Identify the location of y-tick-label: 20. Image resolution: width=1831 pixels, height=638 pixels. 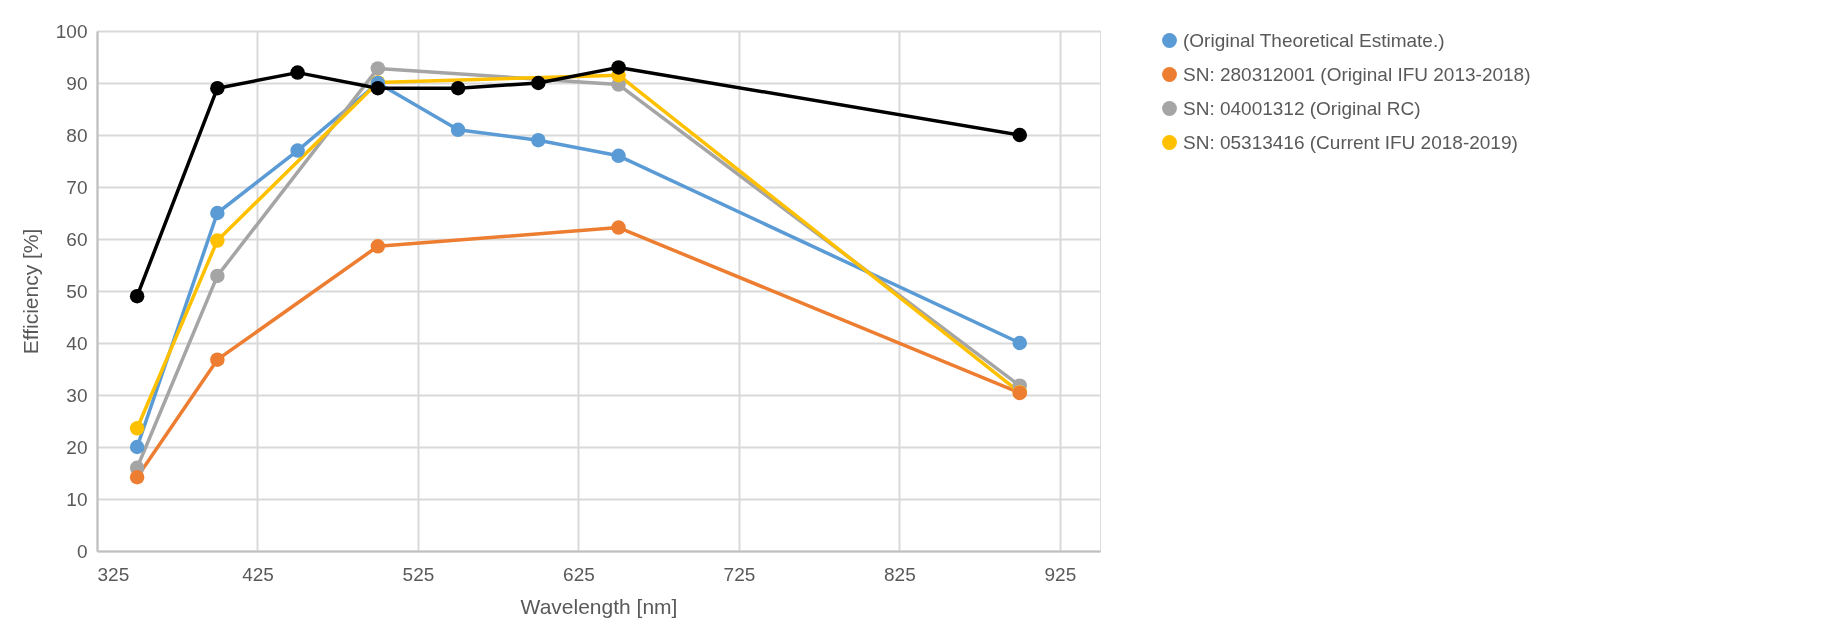
(77, 447).